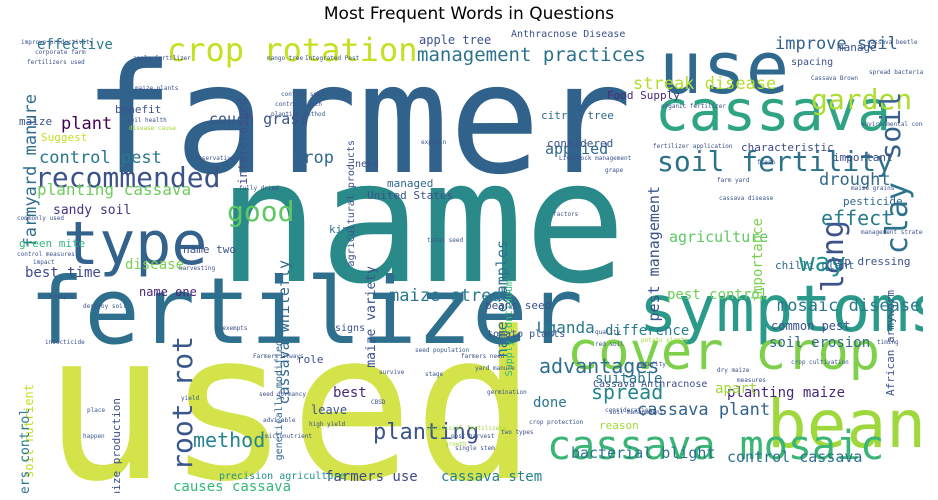 Image resolution: width=938 pixels, height=500 pixels. Describe the element at coordinates (155, 265) in the screenshot. I see `word-57: disease` at that location.